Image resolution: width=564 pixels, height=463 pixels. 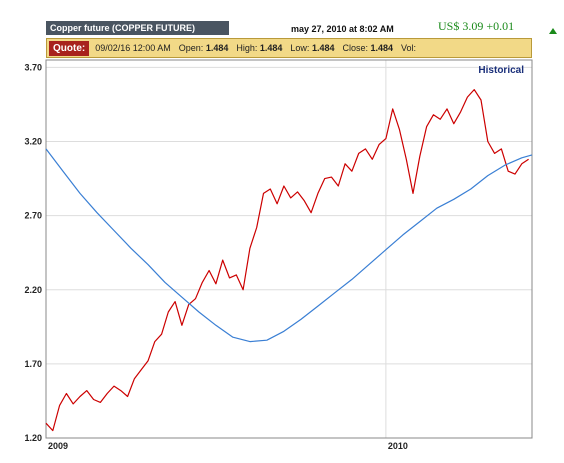 I want to click on quote-close: Close: 1.484, so click(x=367, y=48).